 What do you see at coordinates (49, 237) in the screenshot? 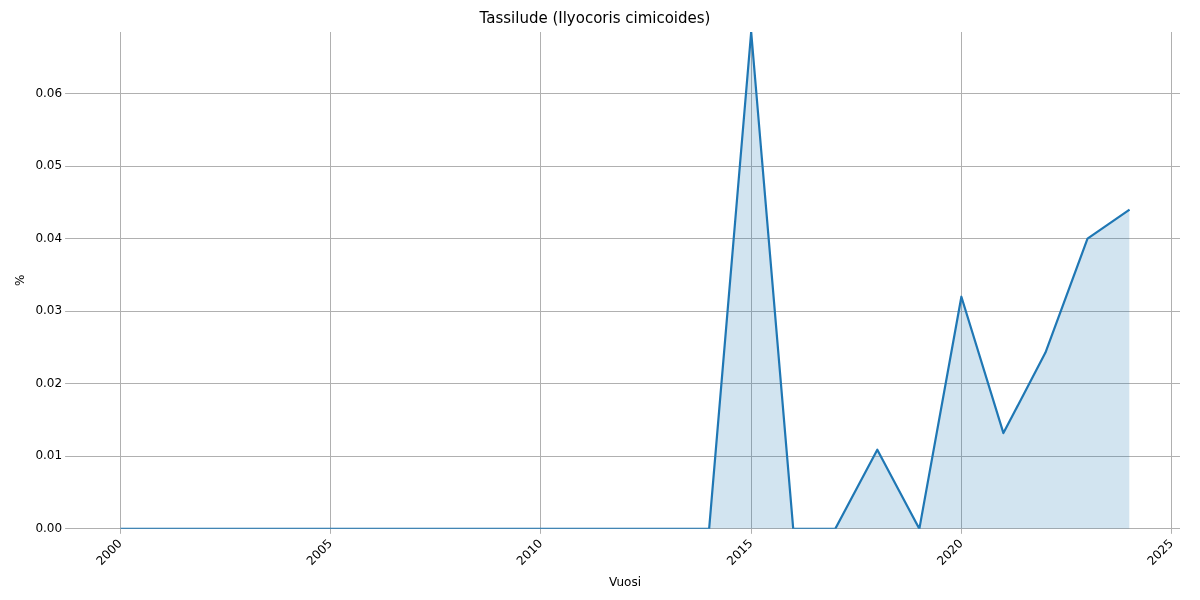
I see `y-tick-label: 0.04` at bounding box center [49, 237].